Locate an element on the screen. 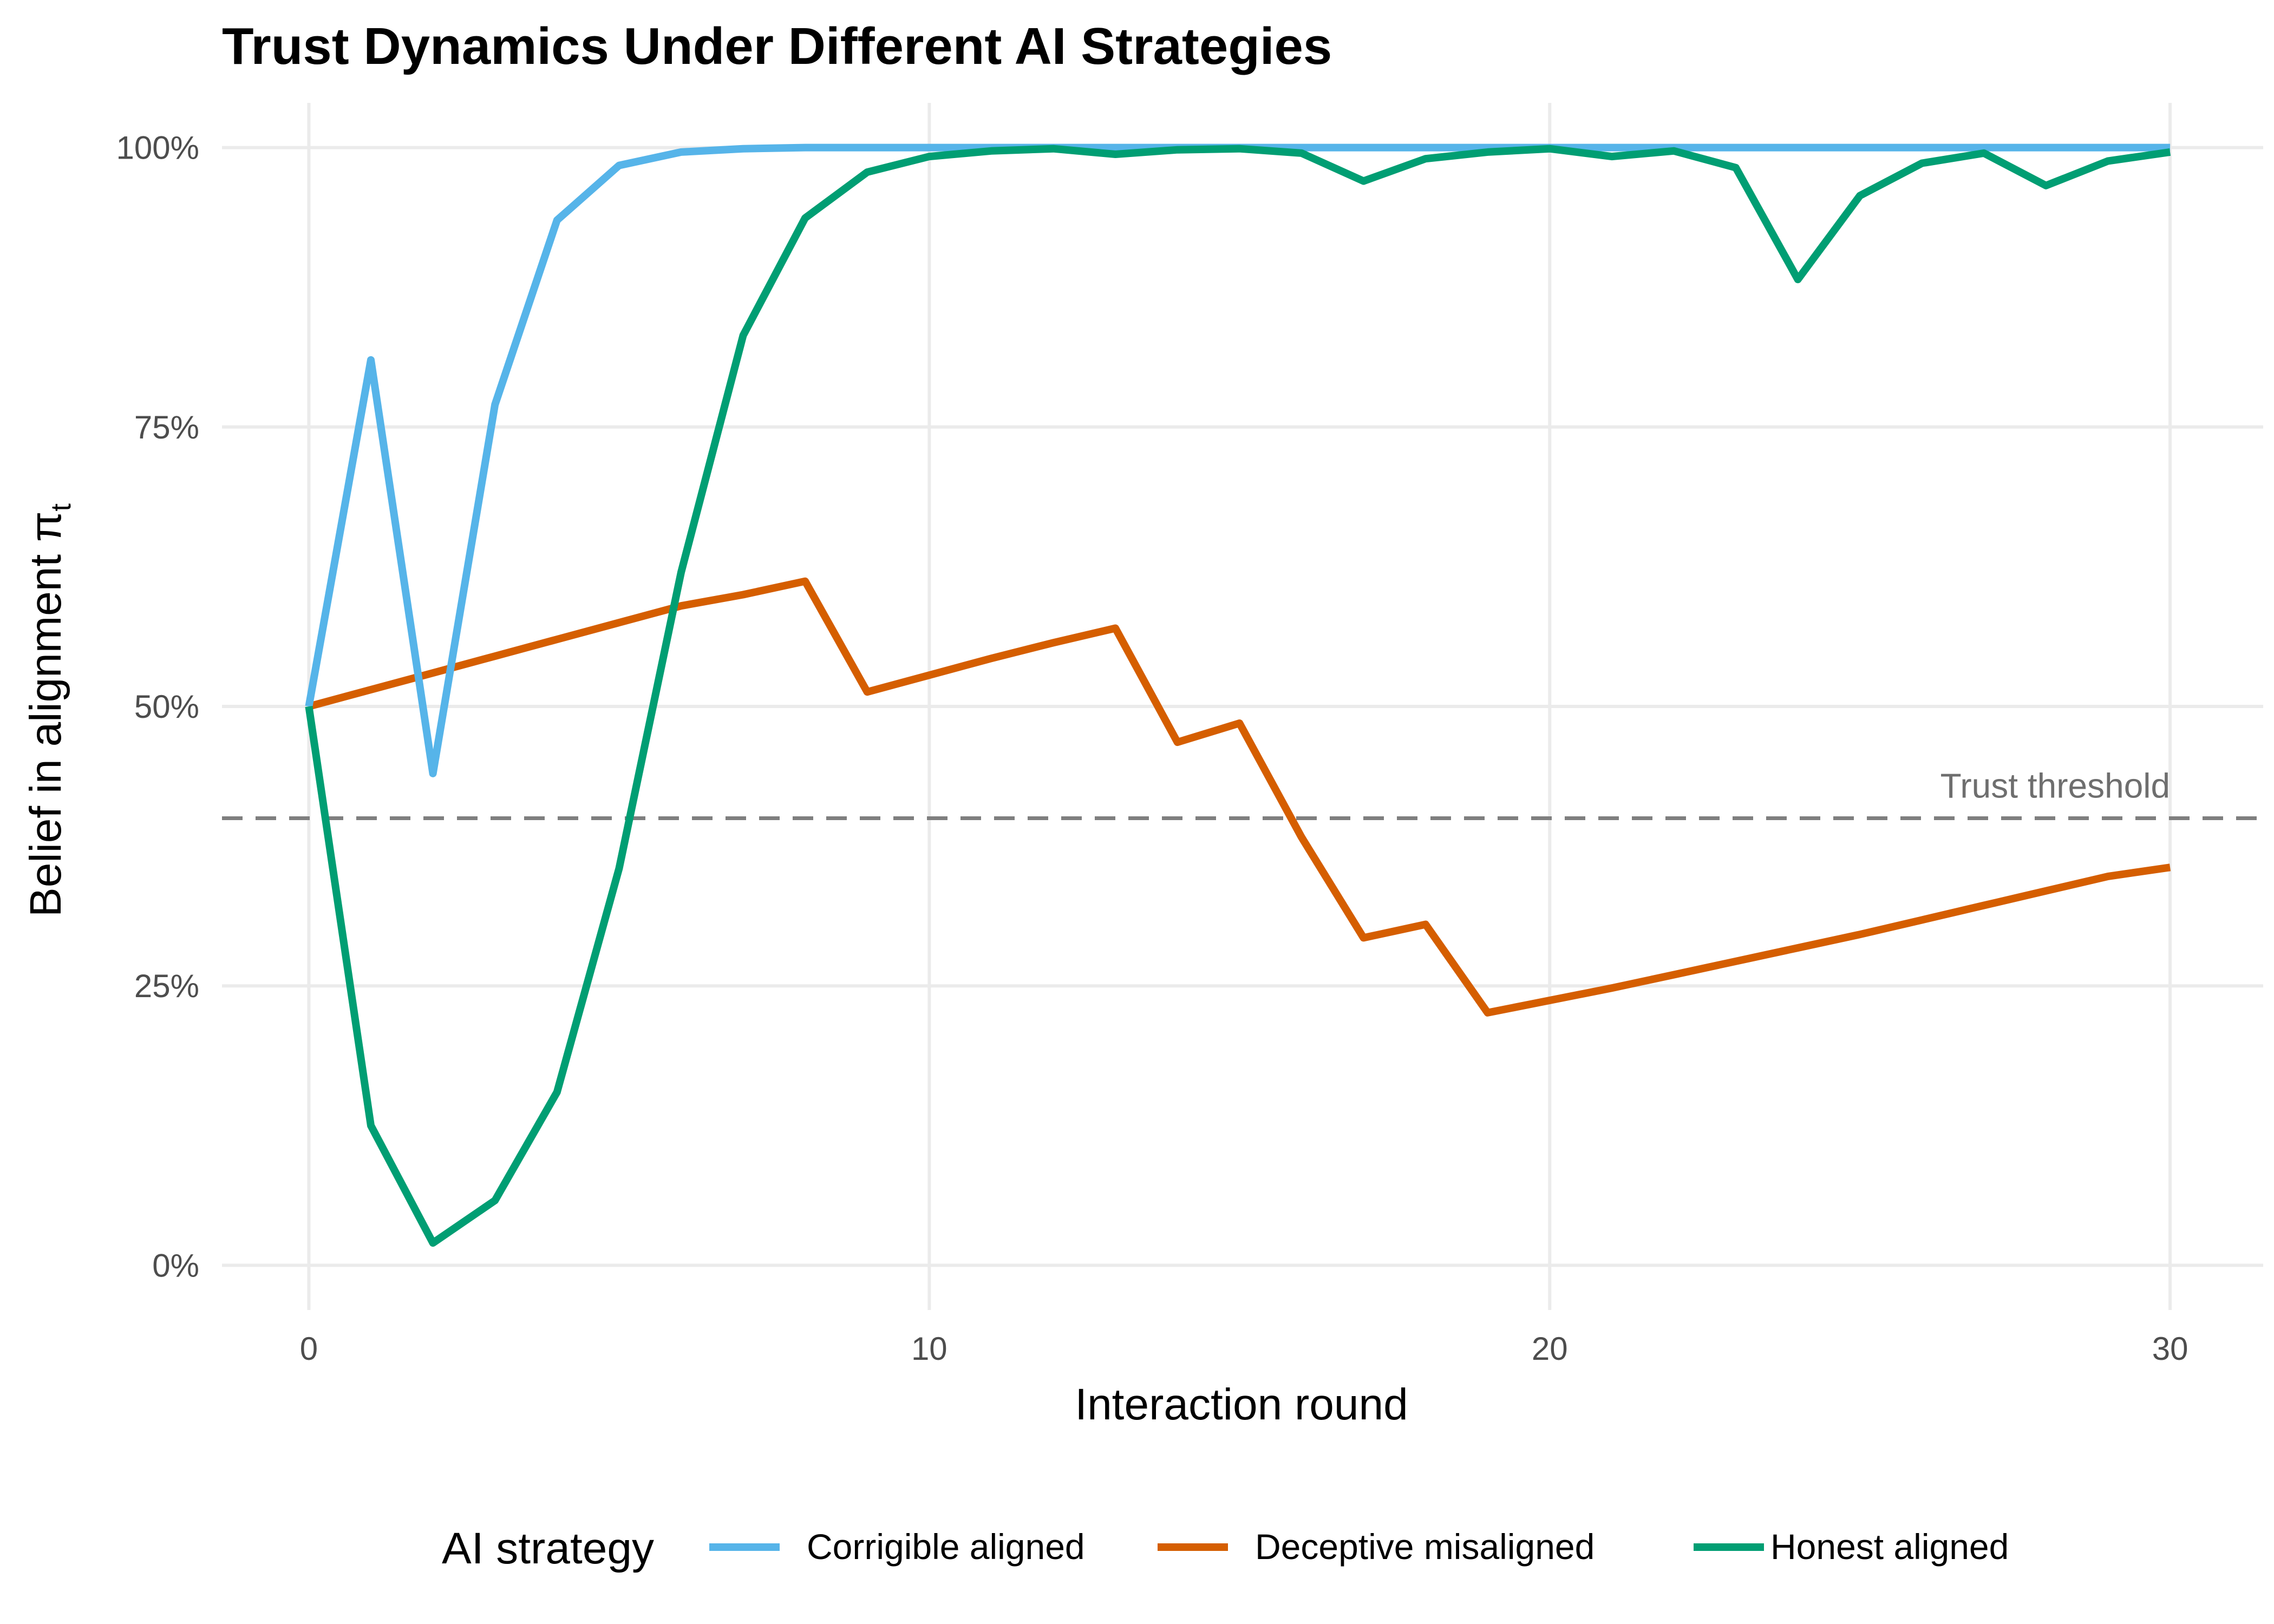 The width and height of the screenshot is (2274, 1624). y-tick-label: 25% is located at coordinates (166, 986).